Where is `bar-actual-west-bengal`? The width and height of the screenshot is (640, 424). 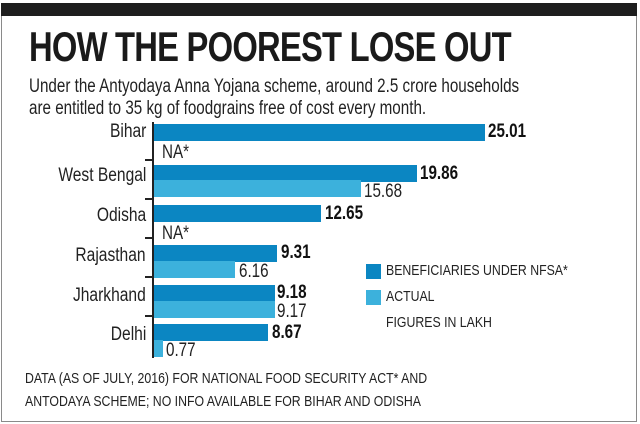 bar-actual-west-bengal is located at coordinates (257, 188).